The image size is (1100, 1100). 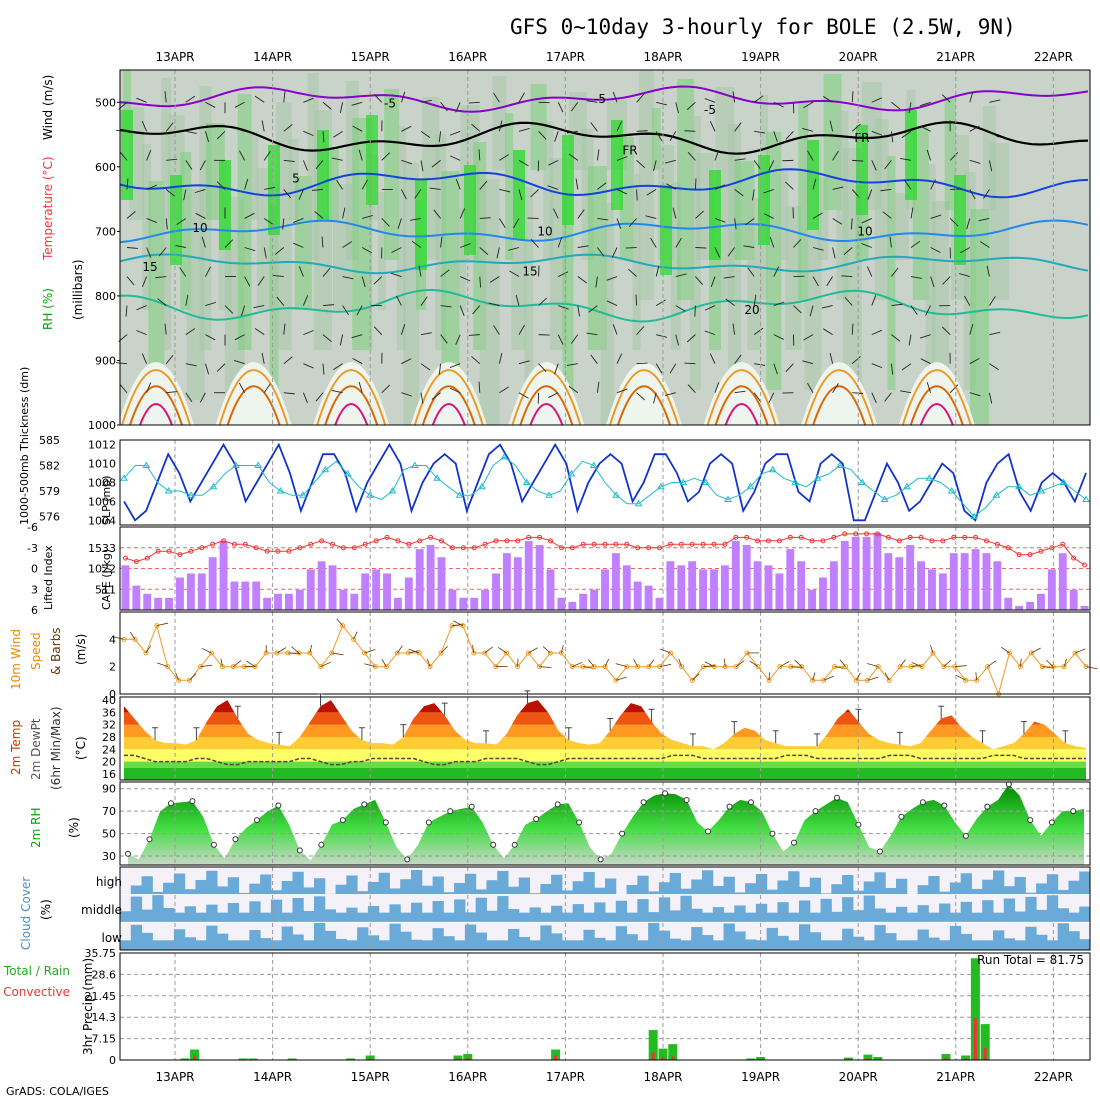 I want to click on pressure-label: (millibars), so click(x=78, y=289).